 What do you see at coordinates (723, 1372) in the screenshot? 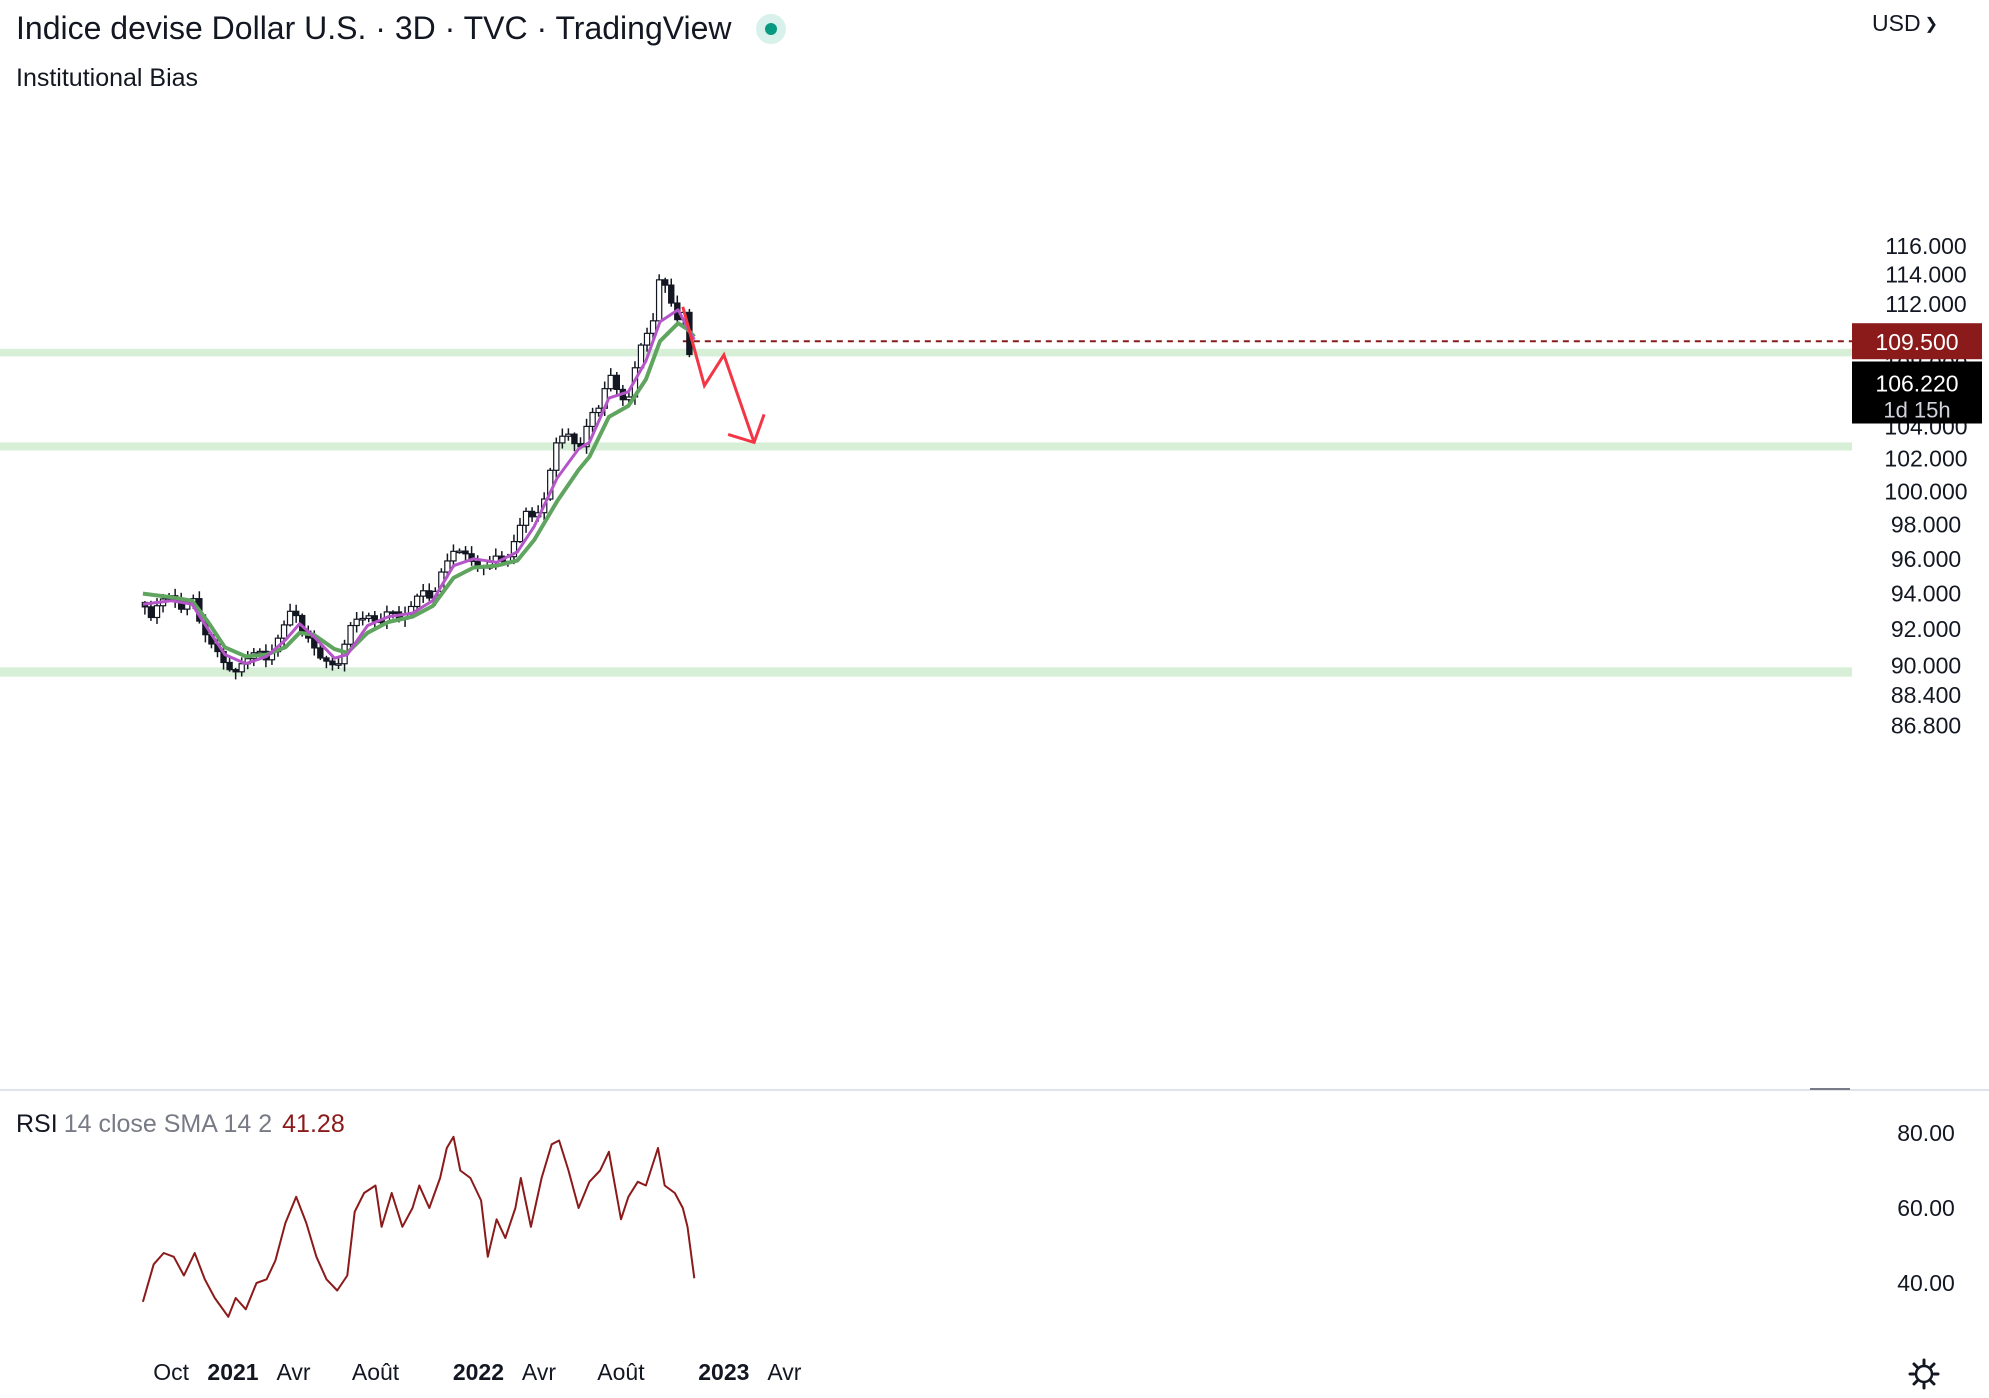
I see `time-tick-label: 2023` at bounding box center [723, 1372].